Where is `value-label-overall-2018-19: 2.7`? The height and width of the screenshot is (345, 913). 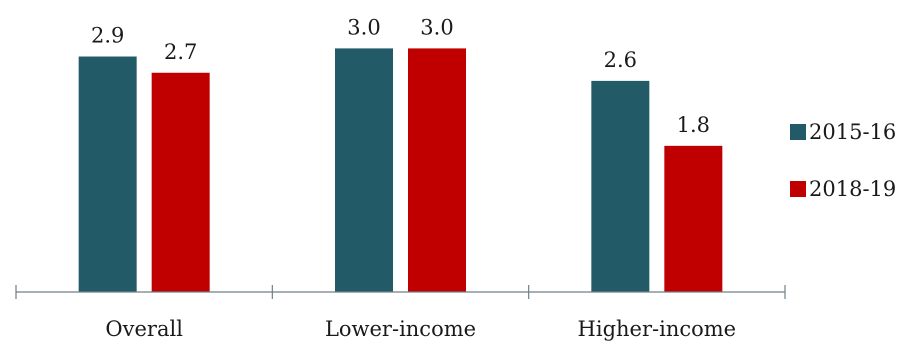 value-label-overall-2018-19: 2.7 is located at coordinates (180, 52).